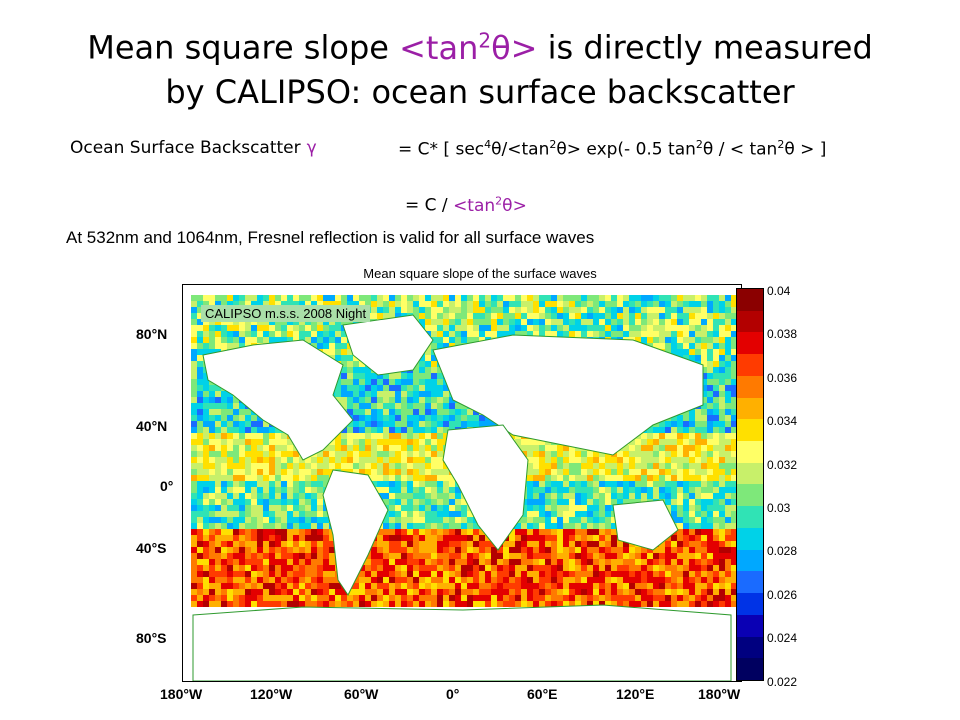  Describe the element at coordinates (750, 582) in the screenshot. I see `colorbar-swatch` at that location.